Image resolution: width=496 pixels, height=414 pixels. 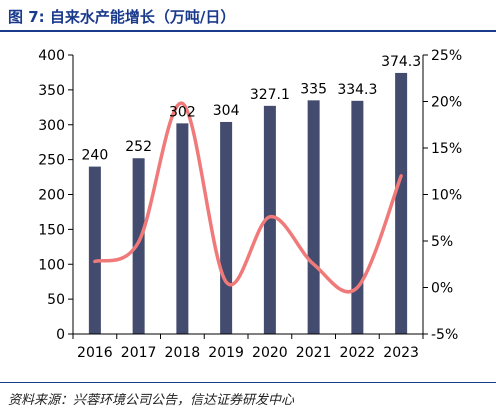 I want to click on source-note: 资料来源：兴蓉环境公司公告，信达证券研发中心, so click(x=151, y=400).